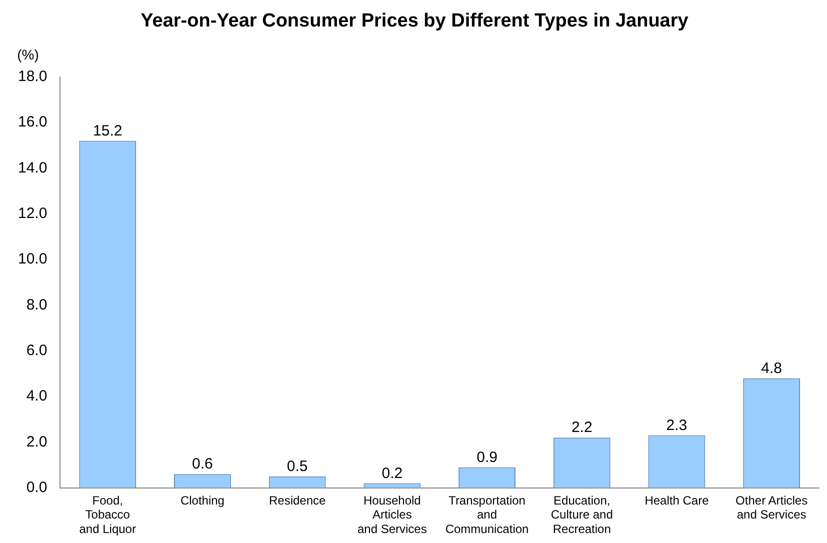 The height and width of the screenshot is (543, 827). I want to click on y-tick-label: 2.0, so click(37, 441).